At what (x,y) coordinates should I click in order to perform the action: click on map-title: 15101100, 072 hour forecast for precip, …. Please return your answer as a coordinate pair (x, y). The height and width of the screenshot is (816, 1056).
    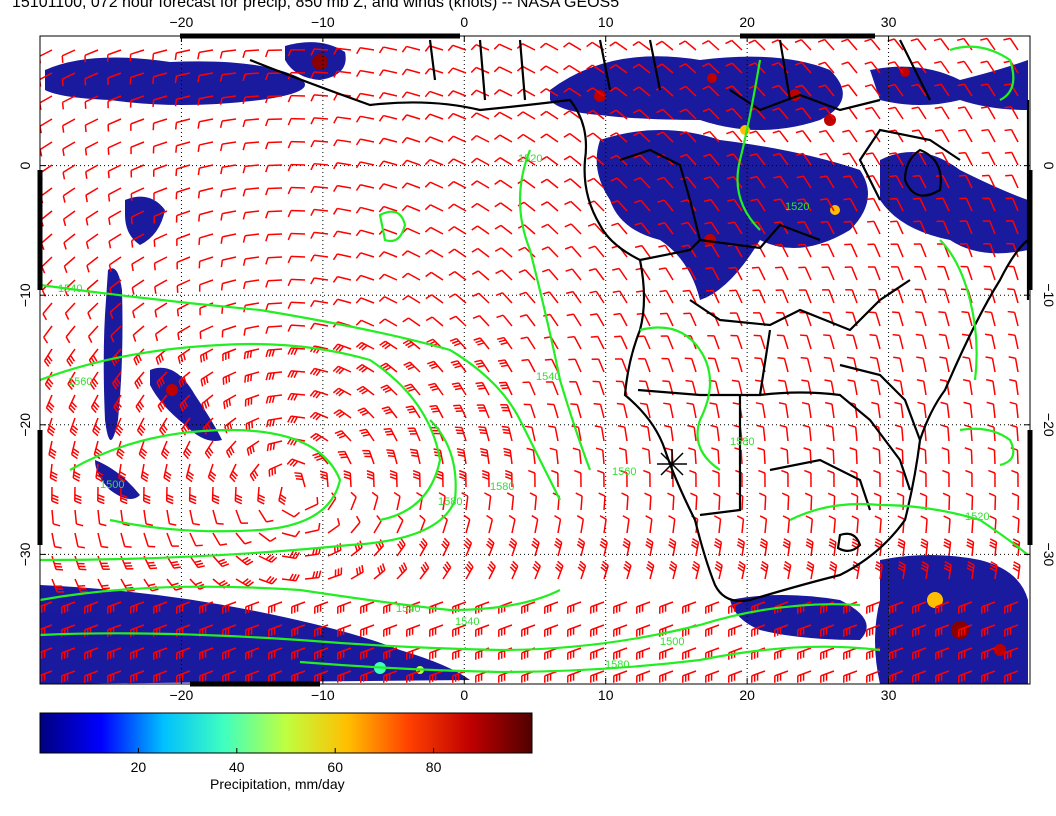
    Looking at the image, I should click on (316, 5).